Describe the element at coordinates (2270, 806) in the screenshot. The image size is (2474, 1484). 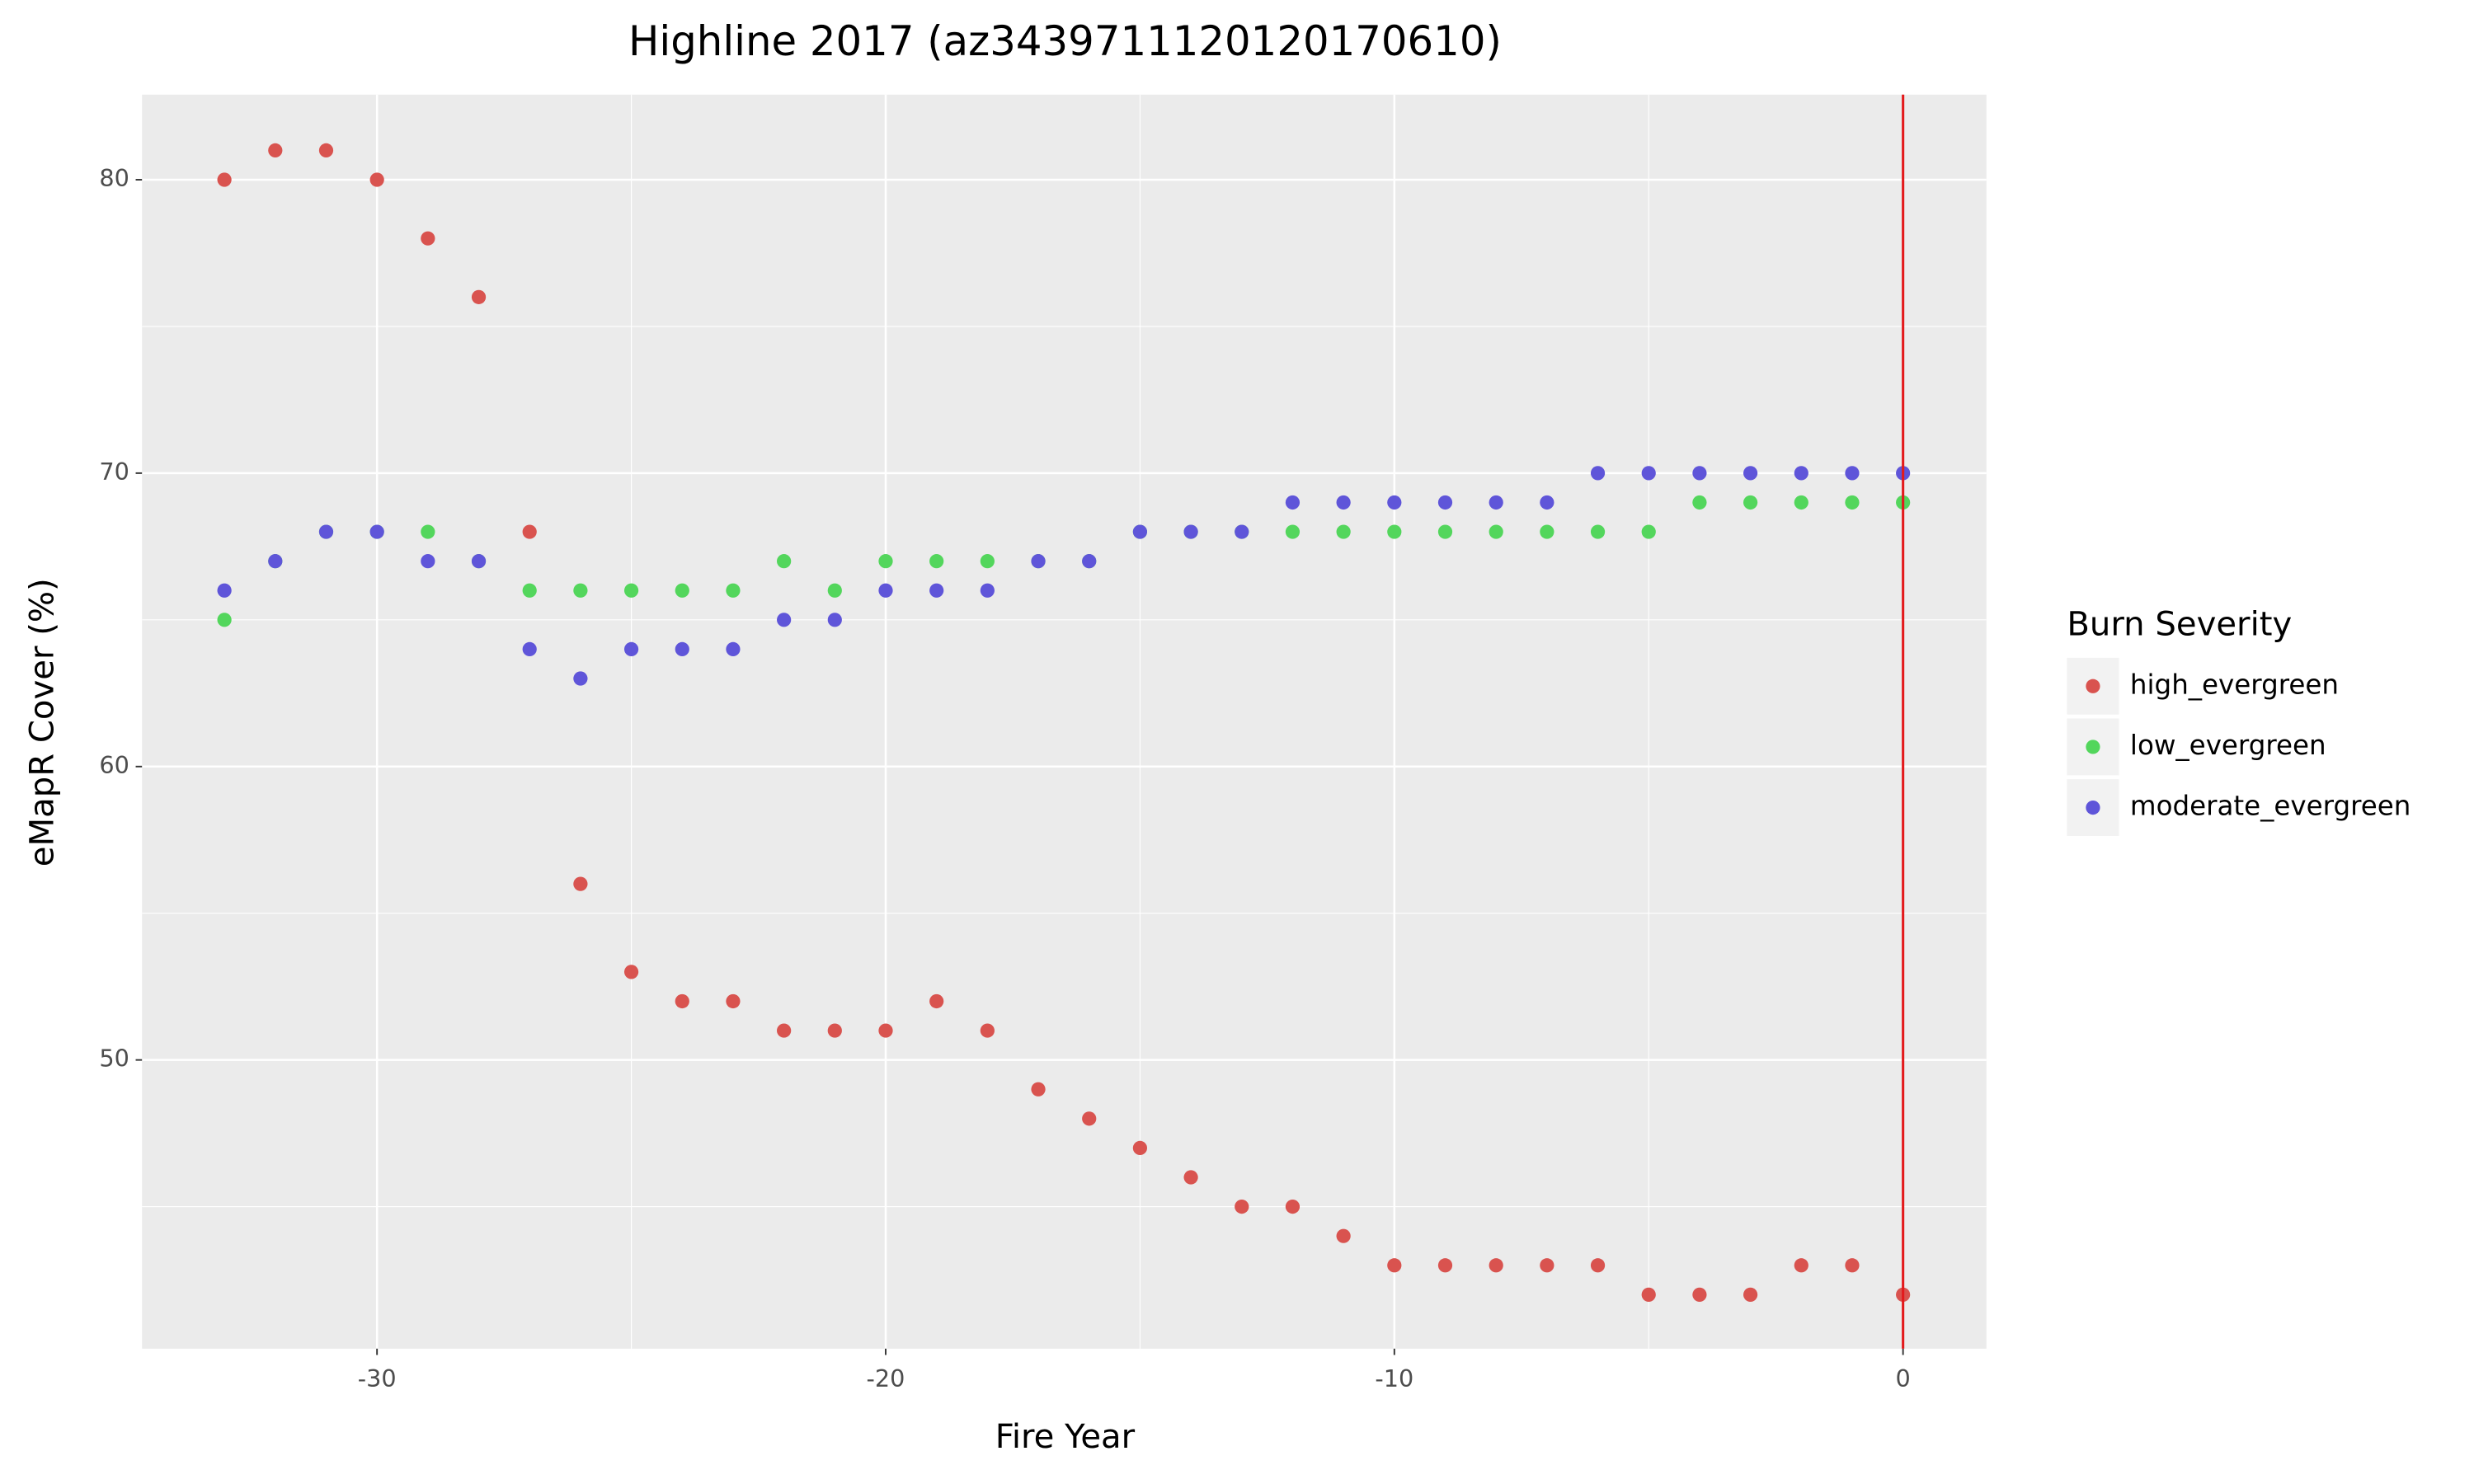
I see `legend-label: moderate_evergreen` at that location.